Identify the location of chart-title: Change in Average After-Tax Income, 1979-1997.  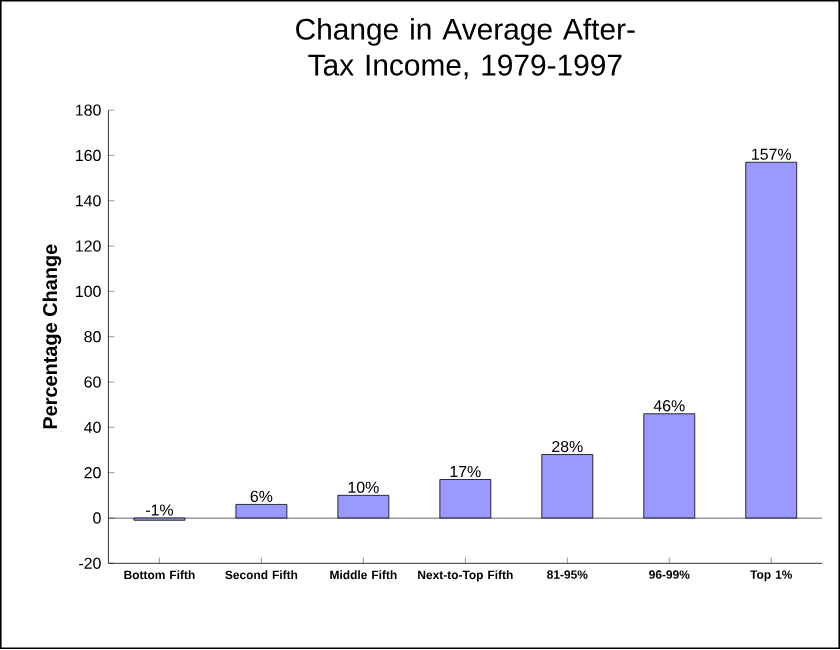
(465, 49).